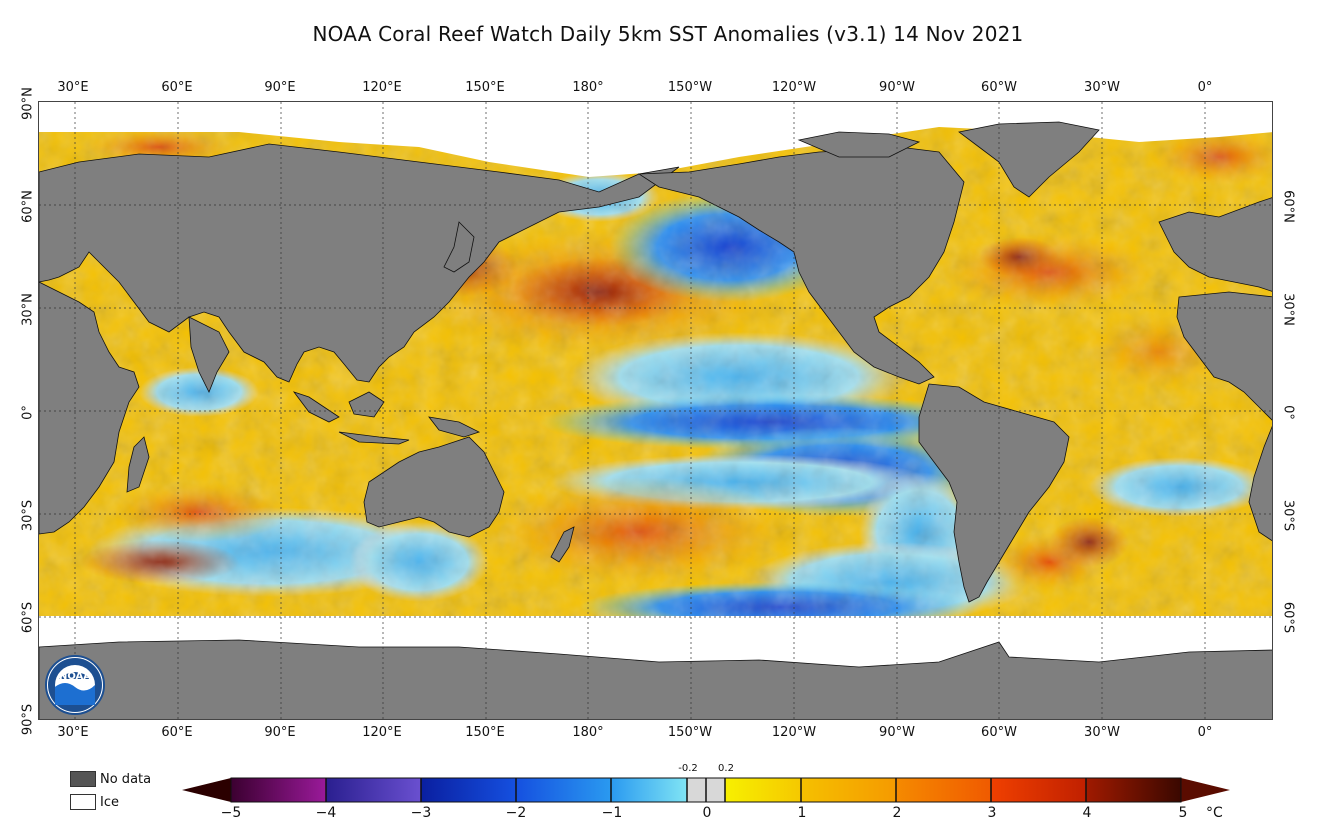 Image resolution: width=1336 pixels, height=837 pixels. I want to click on land-arctic-islands, so click(859, 144).